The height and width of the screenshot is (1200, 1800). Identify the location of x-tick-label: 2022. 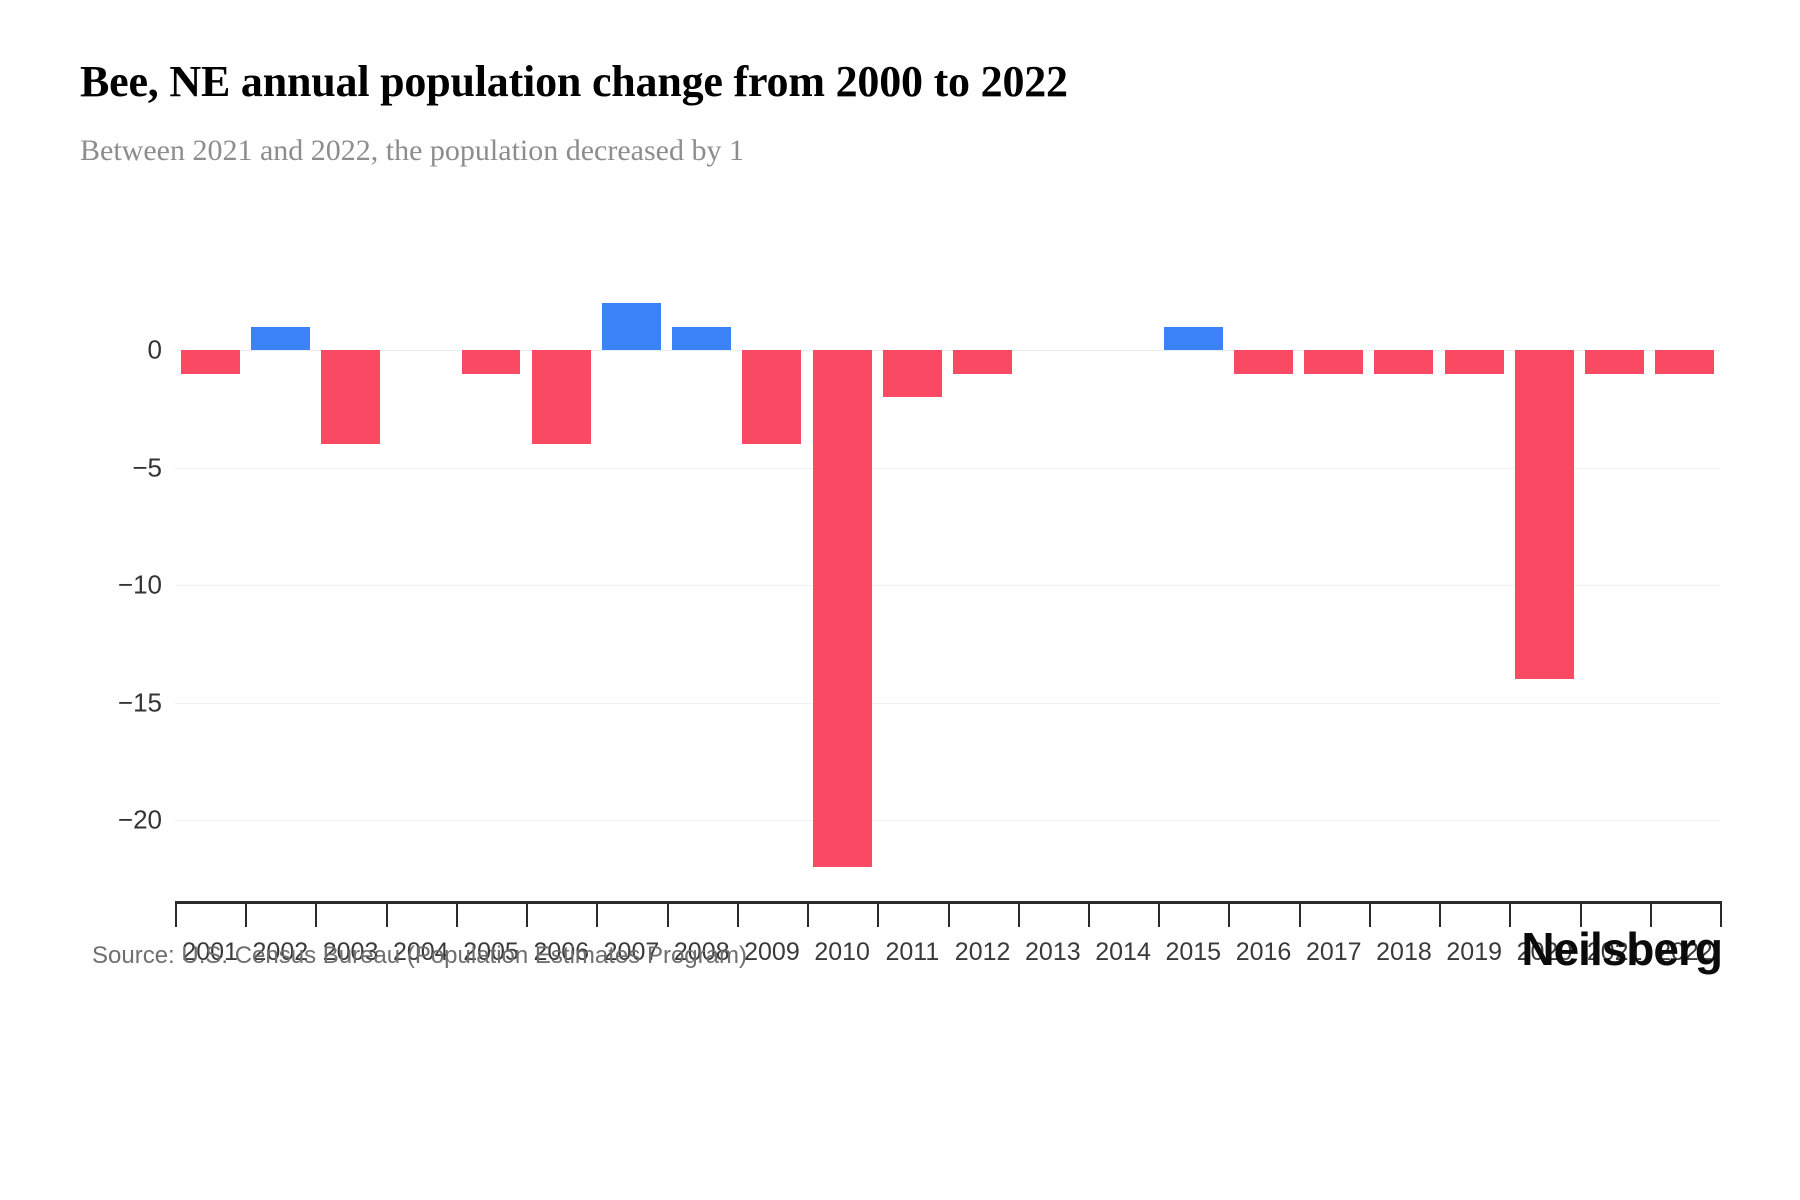
(1685, 952).